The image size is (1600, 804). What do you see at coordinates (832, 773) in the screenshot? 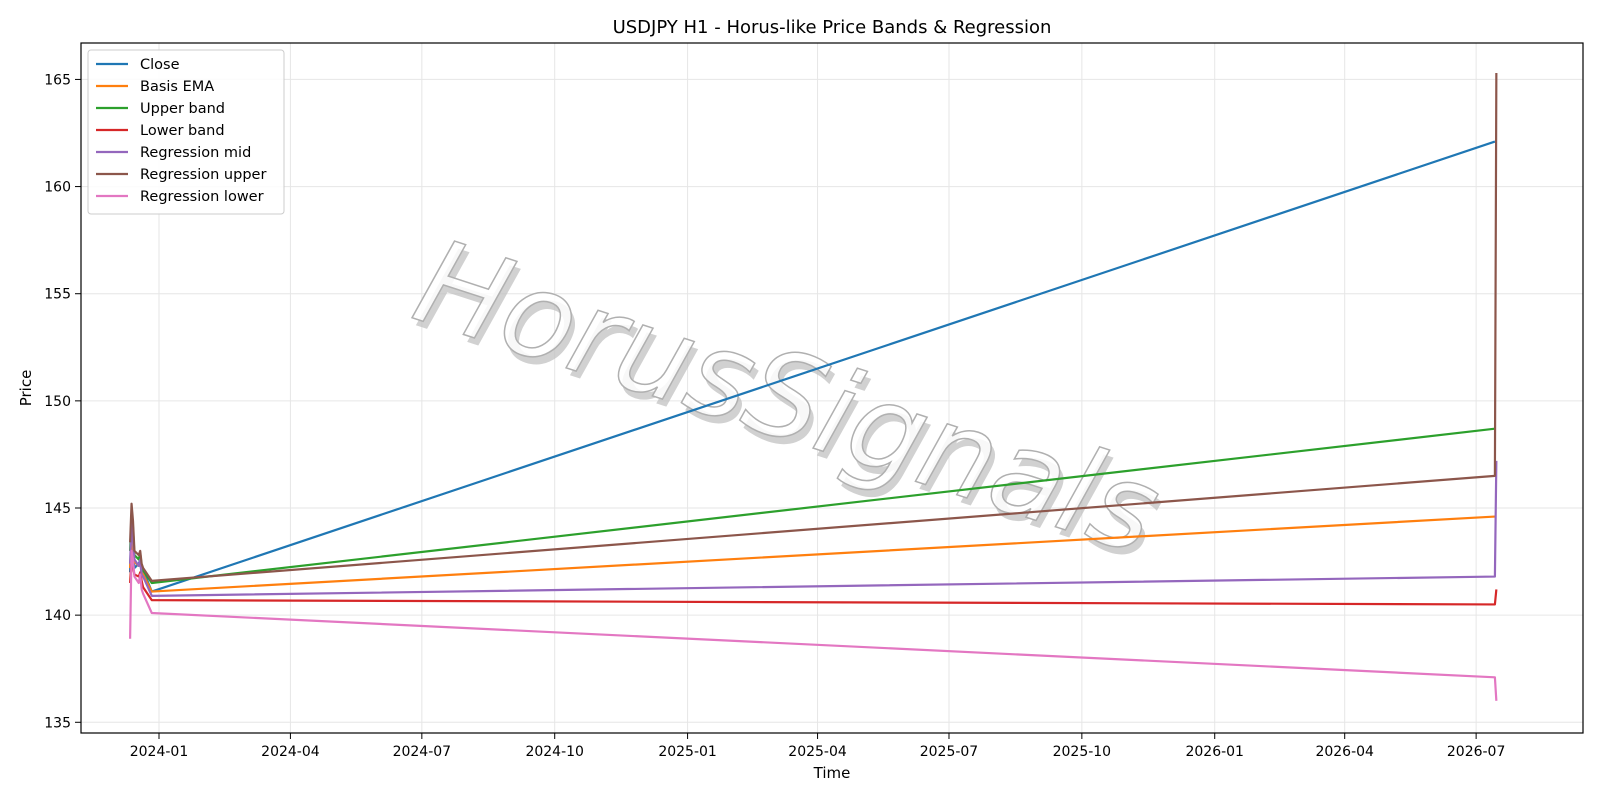
I see `x-axis-label: Time` at bounding box center [832, 773].